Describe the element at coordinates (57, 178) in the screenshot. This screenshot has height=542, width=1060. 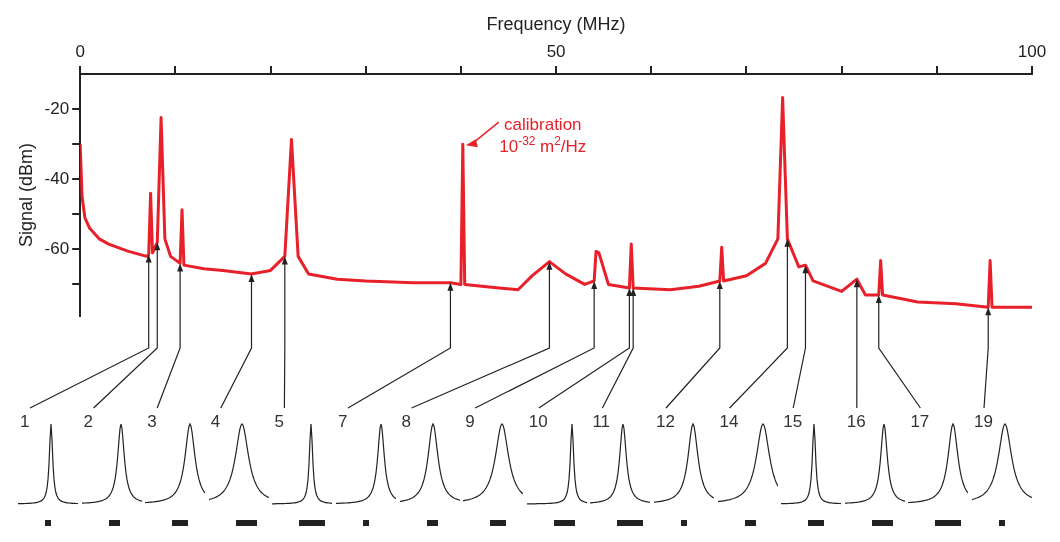
I see `y-tick-label: -40` at that location.